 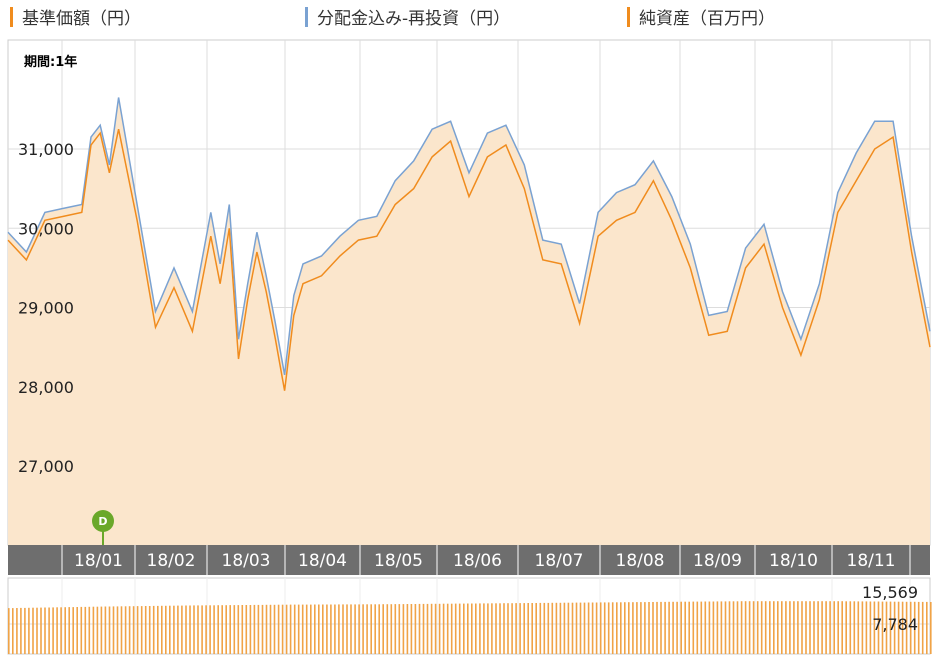 I want to click on net-assets-tick-label: 15,569, so click(x=890, y=592).